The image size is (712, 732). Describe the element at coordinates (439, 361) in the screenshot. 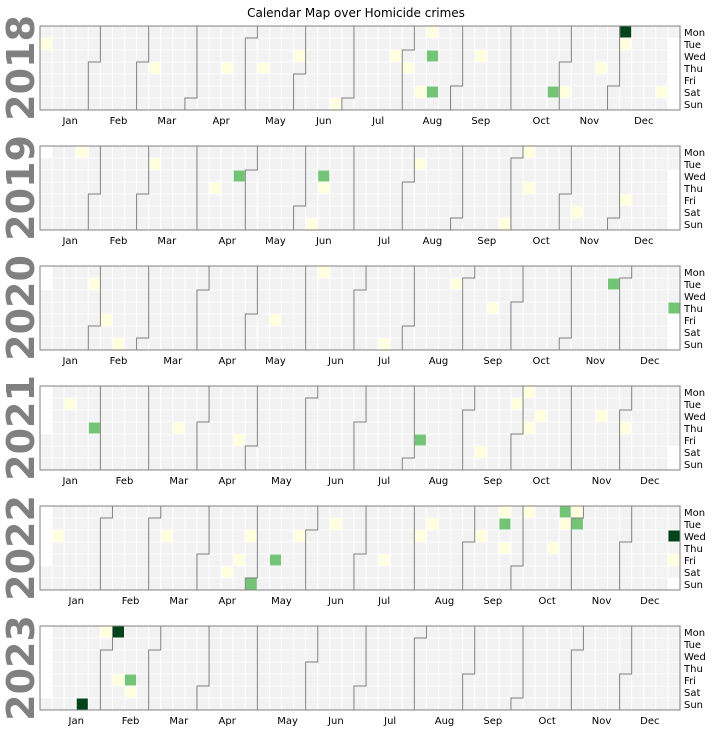

I see `month-label: Aug` at that location.